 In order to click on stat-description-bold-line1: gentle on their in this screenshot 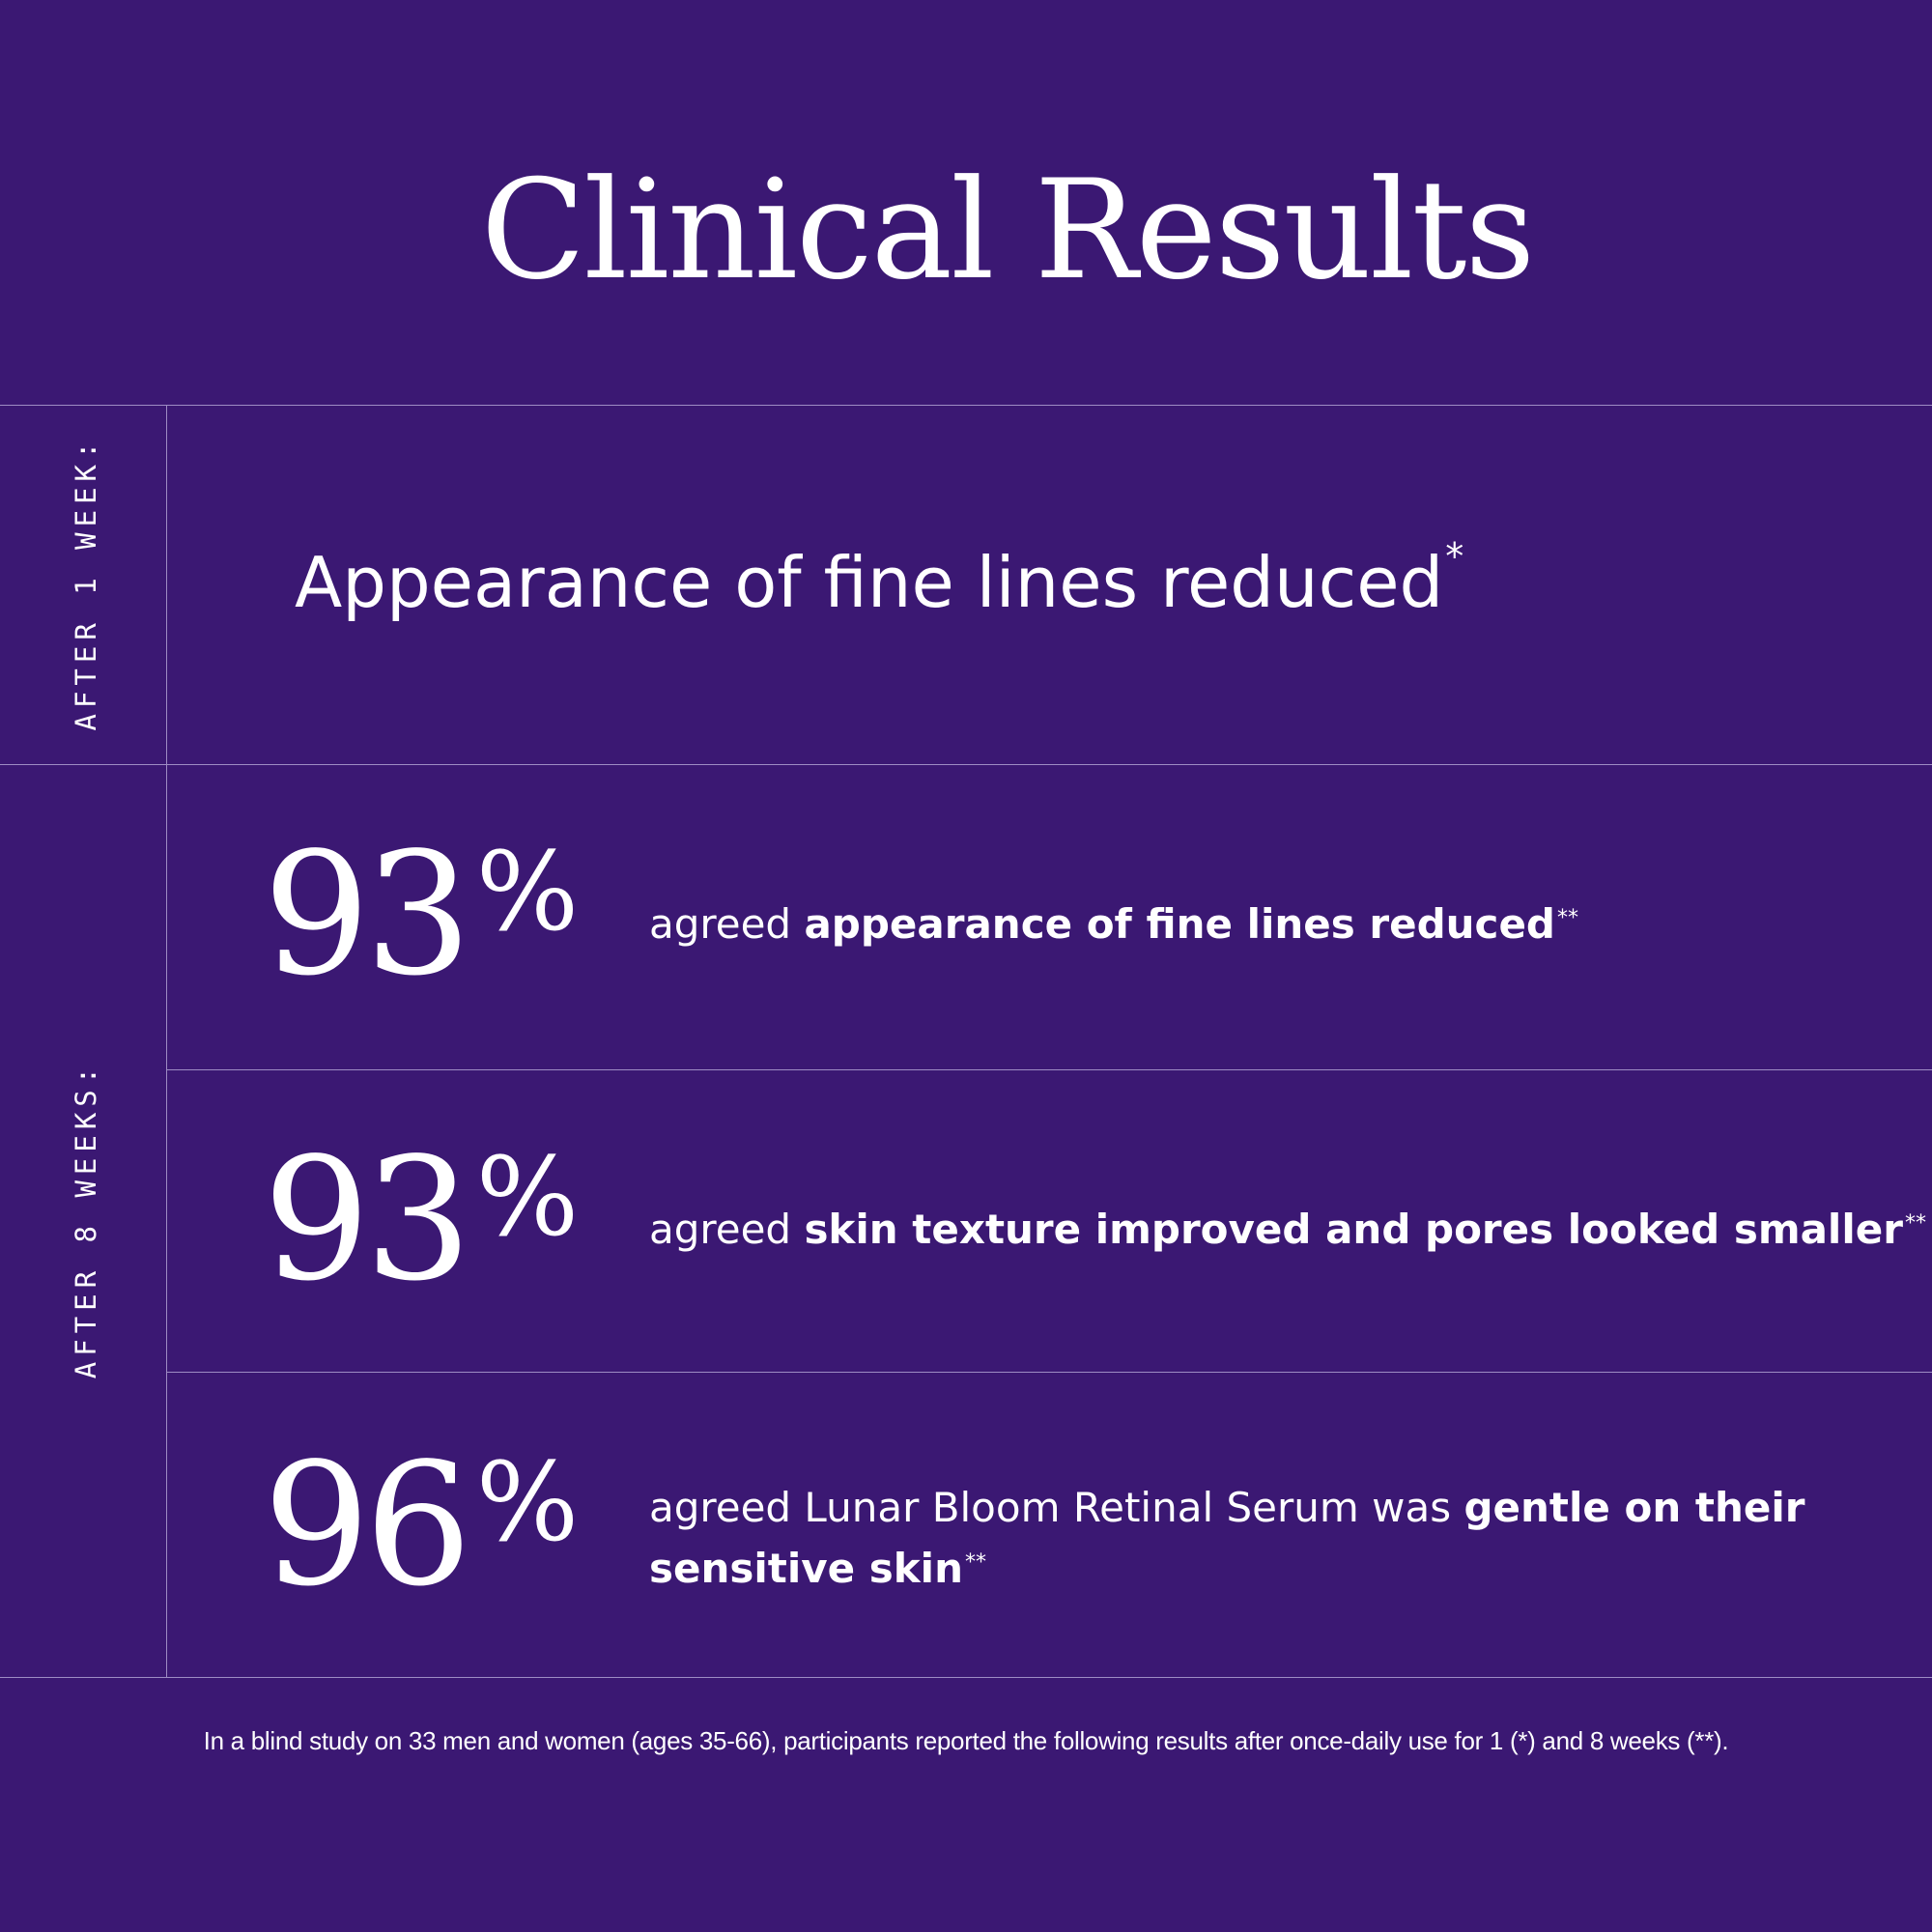, I will do `click(1634, 1507)`.